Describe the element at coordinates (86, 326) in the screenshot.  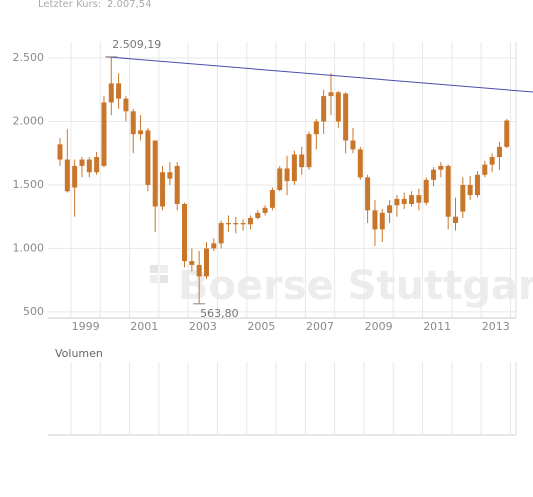
I see `x-tick-label: 1999` at that location.